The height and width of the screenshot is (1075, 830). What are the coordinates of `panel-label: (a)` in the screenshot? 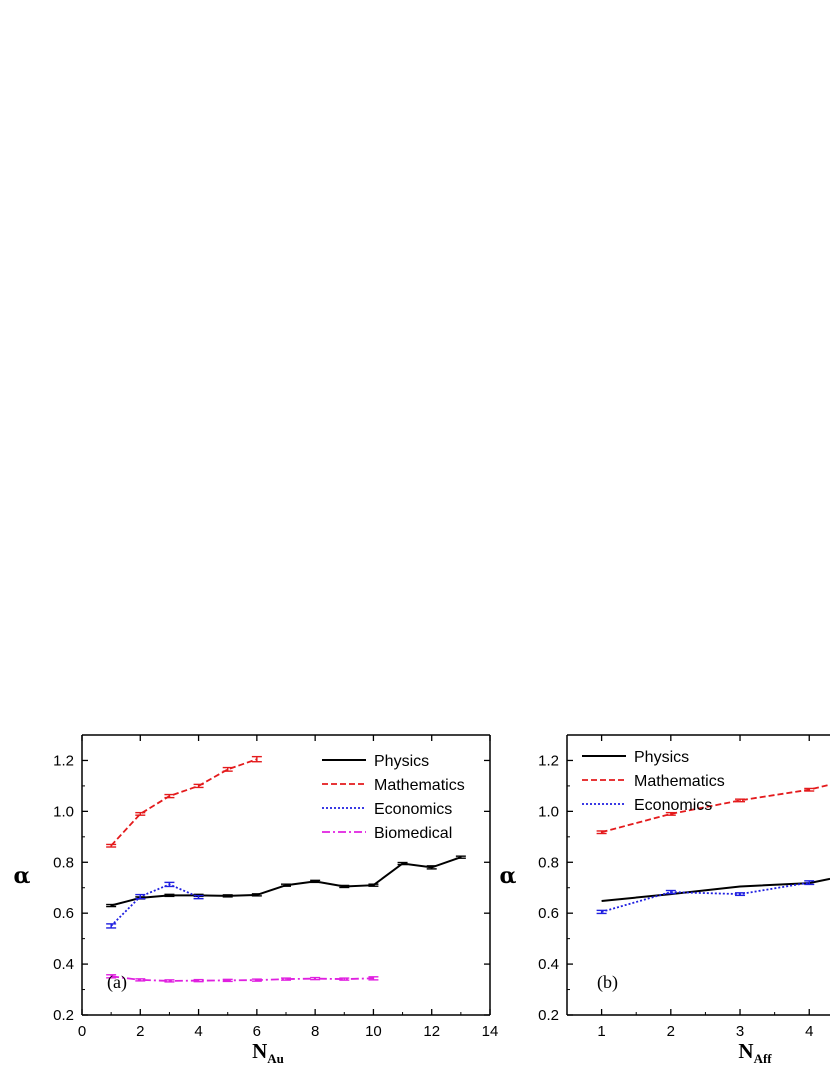 It's located at (117, 982).